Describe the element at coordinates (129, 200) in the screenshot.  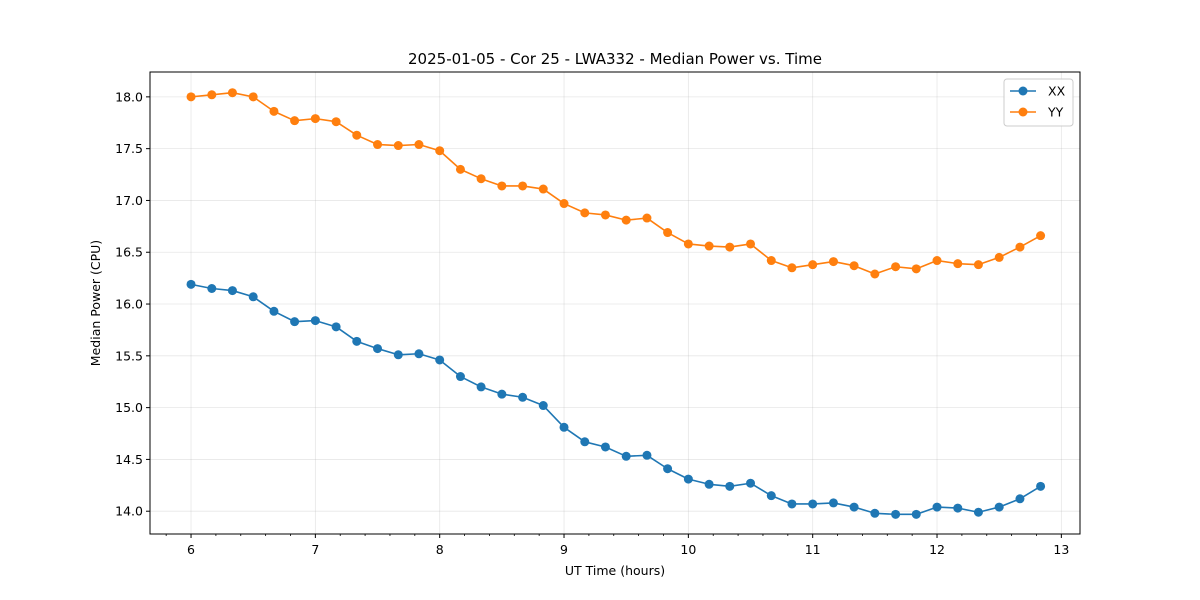
I see `y-tick-label: 17.0` at that location.